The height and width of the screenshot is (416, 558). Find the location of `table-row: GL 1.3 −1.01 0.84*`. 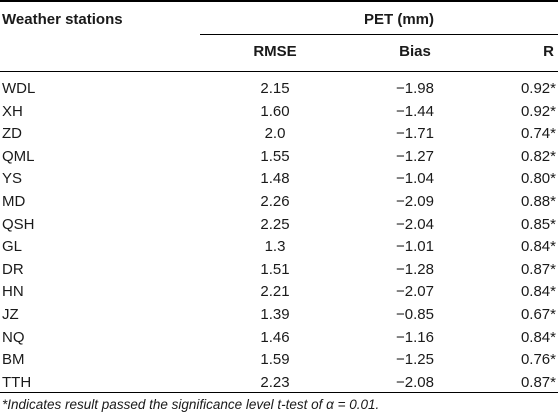

table-row: GL 1.3 −1.01 0.84* is located at coordinates (279, 246).